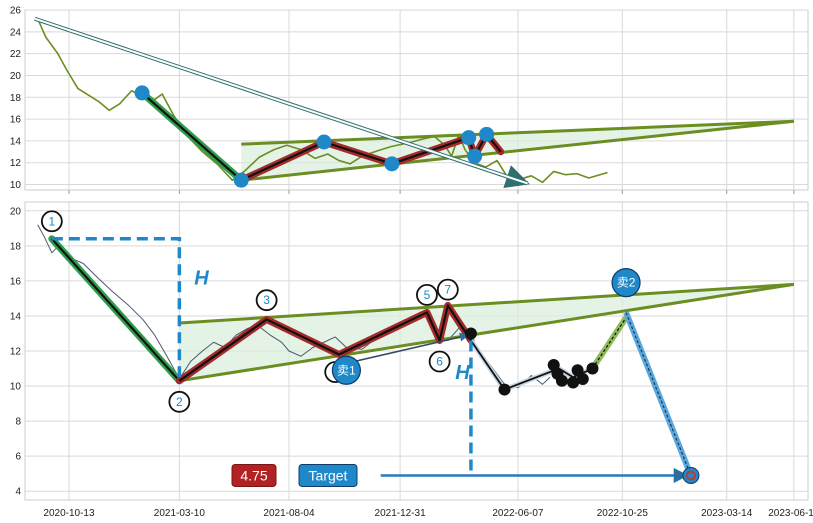 This screenshot has width=813, height=523. What do you see at coordinates (16, 54) in the screenshot?
I see `top-y-tick-label: 22` at bounding box center [16, 54].